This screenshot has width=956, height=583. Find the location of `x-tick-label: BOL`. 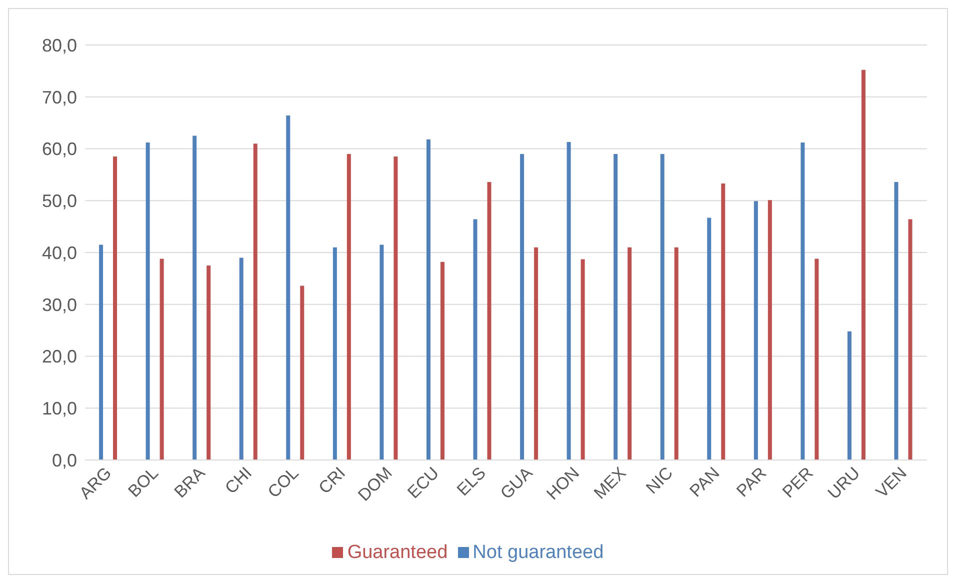

x-tick-label: BOL is located at coordinates (143, 482).